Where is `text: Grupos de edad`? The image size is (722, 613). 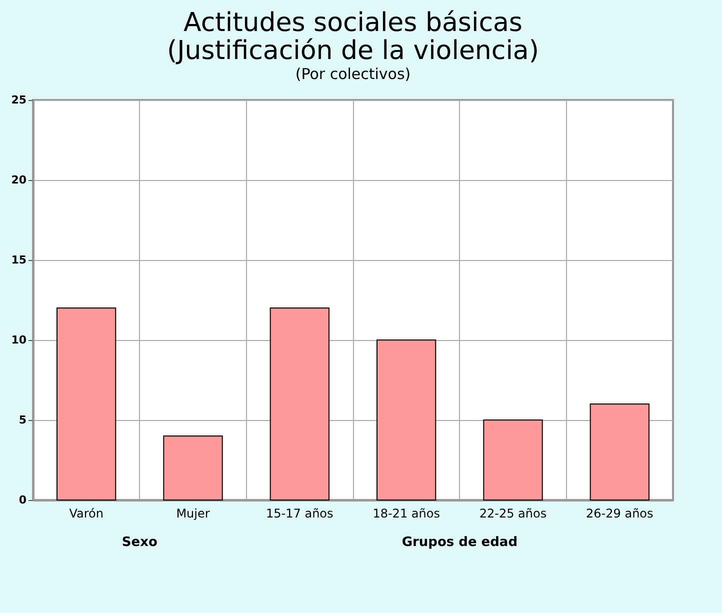
text: Grupos de edad is located at coordinates (460, 542).